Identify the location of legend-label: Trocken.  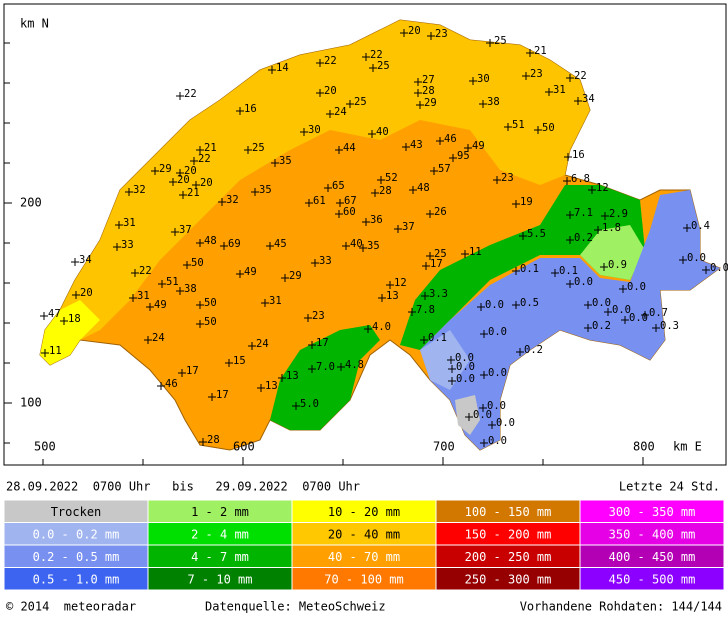
(76, 512).